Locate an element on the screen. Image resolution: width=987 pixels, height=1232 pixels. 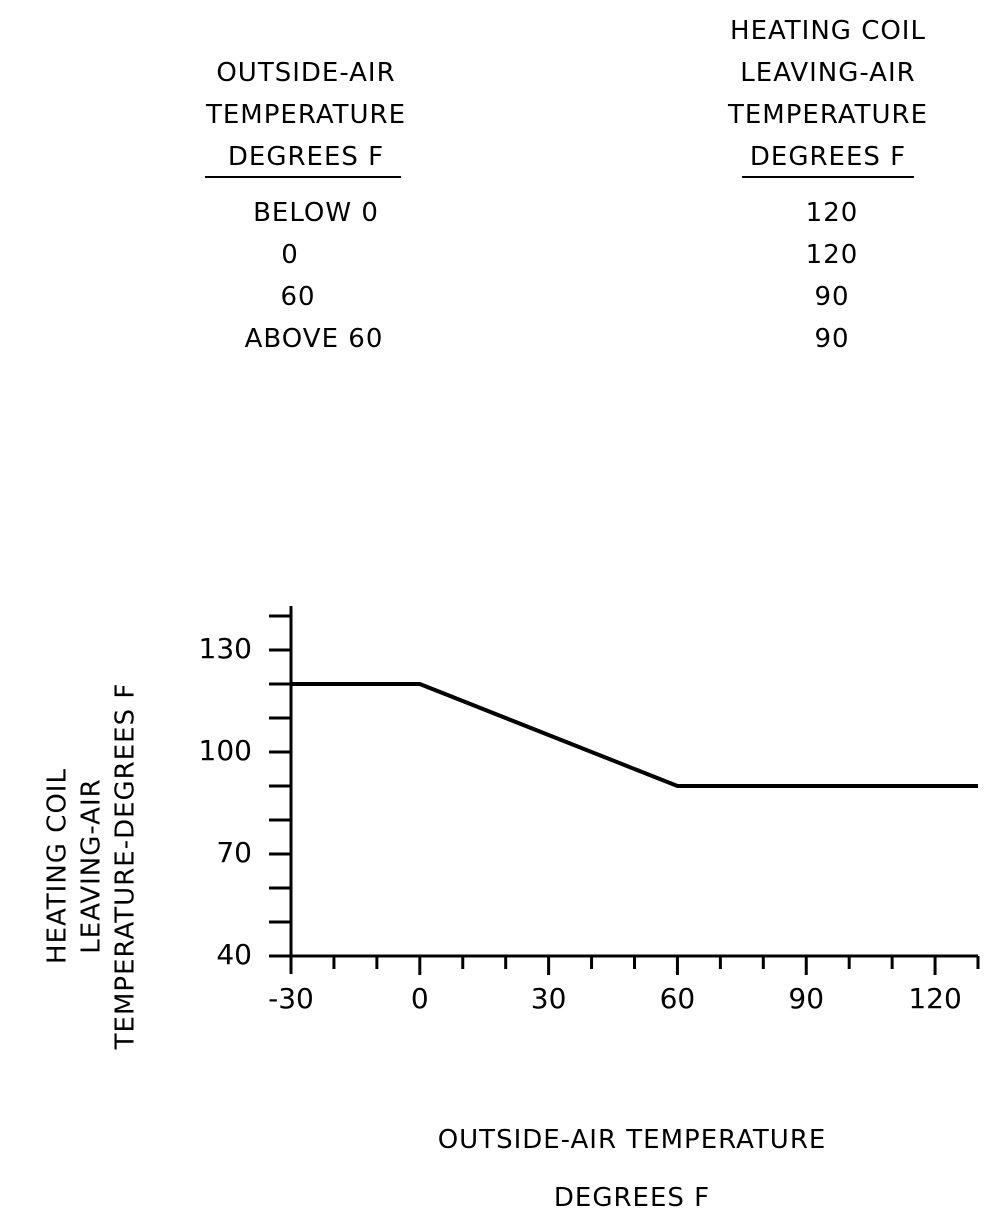
y-axis-title-line-2: LEAVING-AIR is located at coordinates (92, 865).